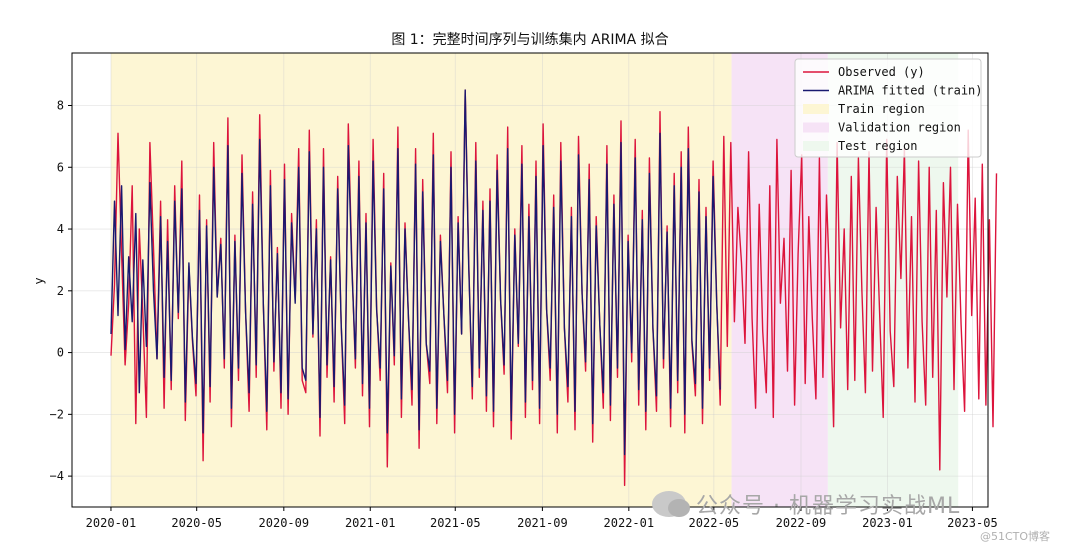  What do you see at coordinates (887, 523) in the screenshot?
I see `x-tick-label: 2023-01` at bounding box center [887, 523].